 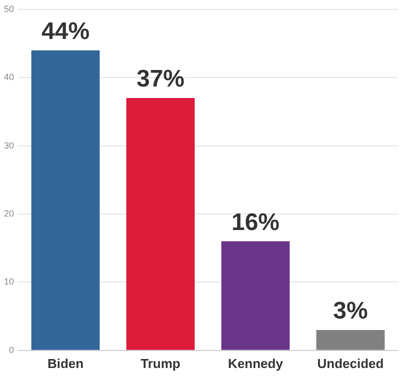 What do you see at coordinates (9, 9) in the screenshot?
I see `y-tick-label: 50` at bounding box center [9, 9].